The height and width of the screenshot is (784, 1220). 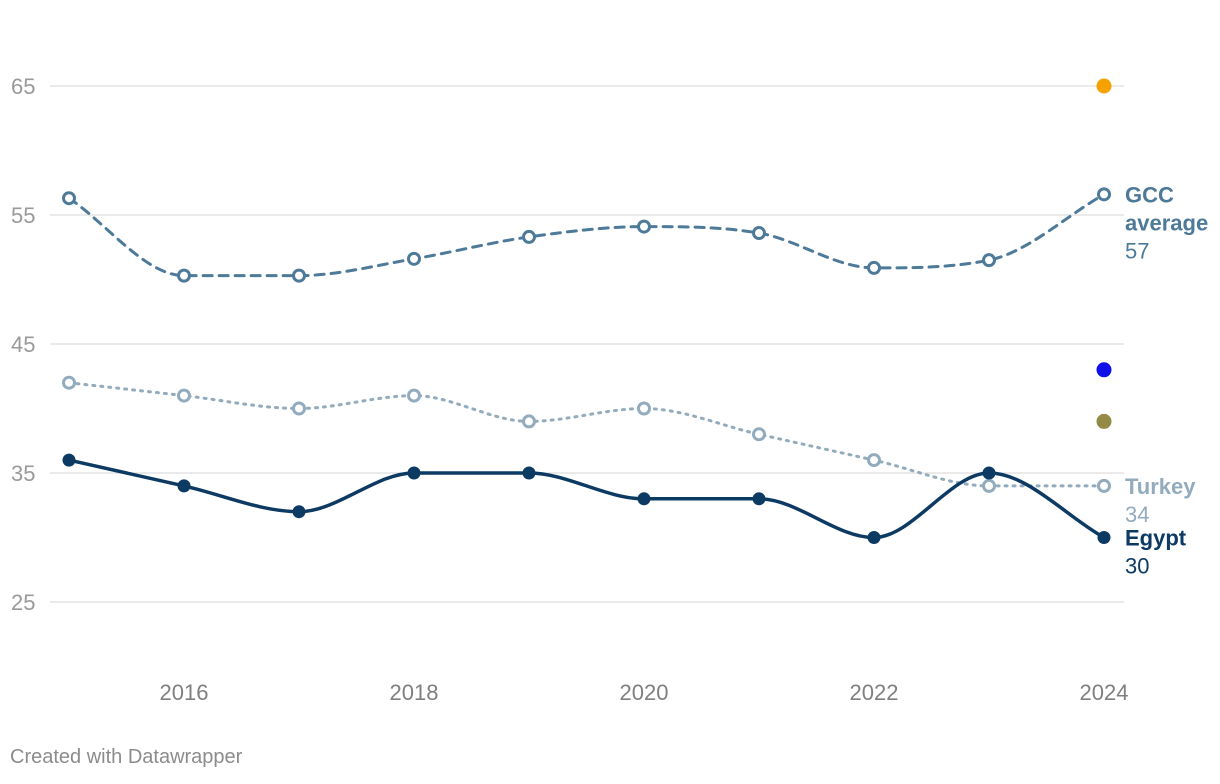 What do you see at coordinates (1156, 538) in the screenshot?
I see `series-label-egypt: Egypt` at bounding box center [1156, 538].